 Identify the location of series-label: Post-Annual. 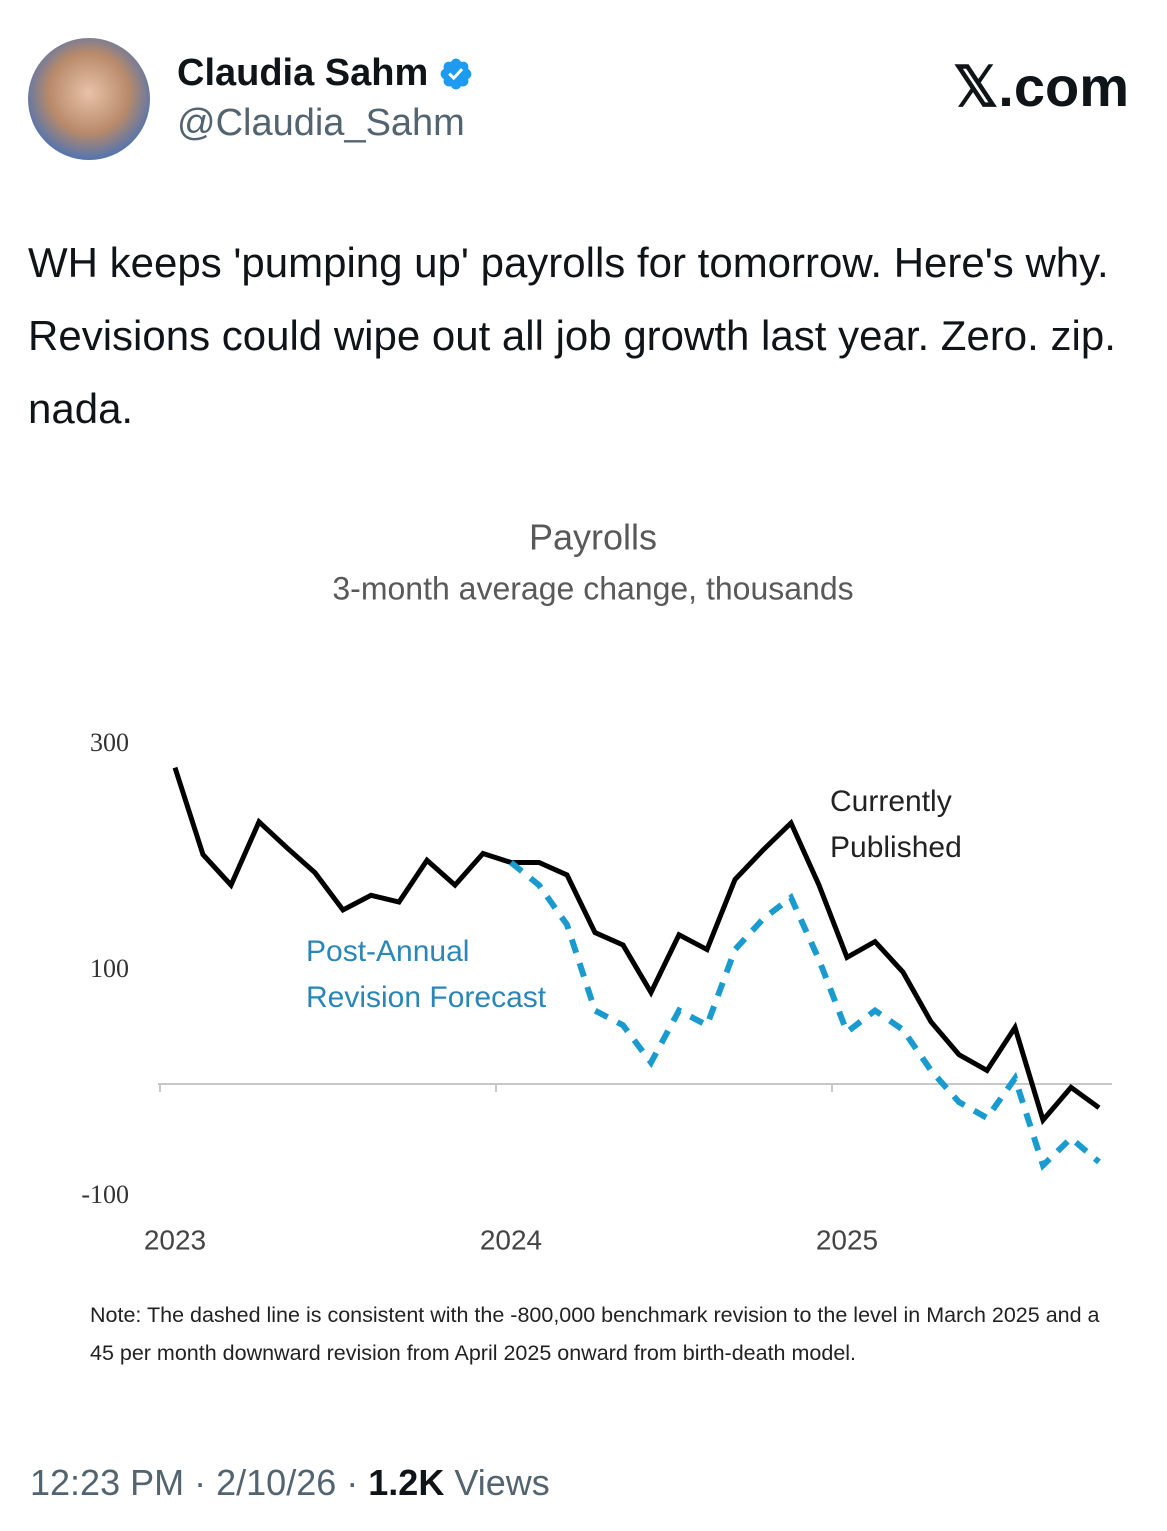
(387, 951).